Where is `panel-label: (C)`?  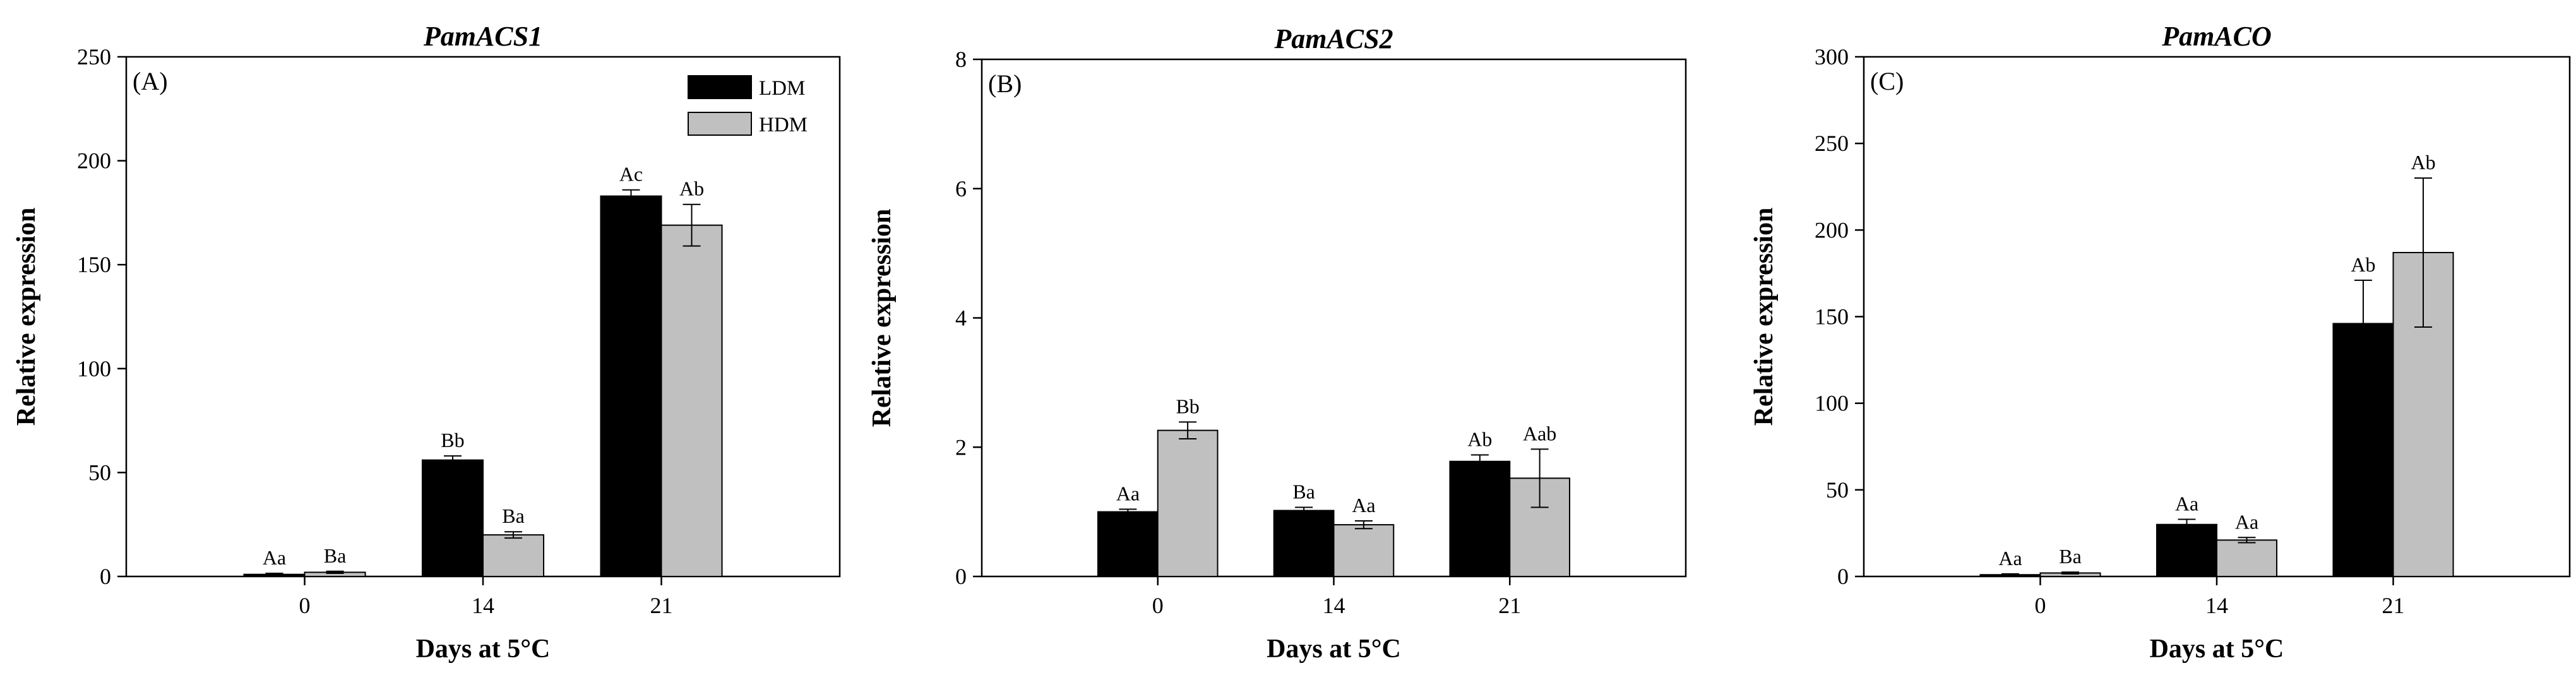 panel-label: (C) is located at coordinates (1887, 81).